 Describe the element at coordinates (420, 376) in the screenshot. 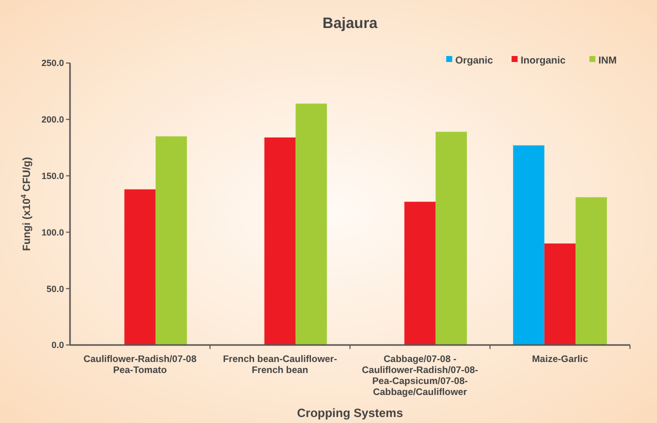

I see `x-tick-label: Cabbage/07-08 - Cauliflower-Radish/07-08- Pea-Capsicum/07-08- Cabbage/Cauliflower` at that location.